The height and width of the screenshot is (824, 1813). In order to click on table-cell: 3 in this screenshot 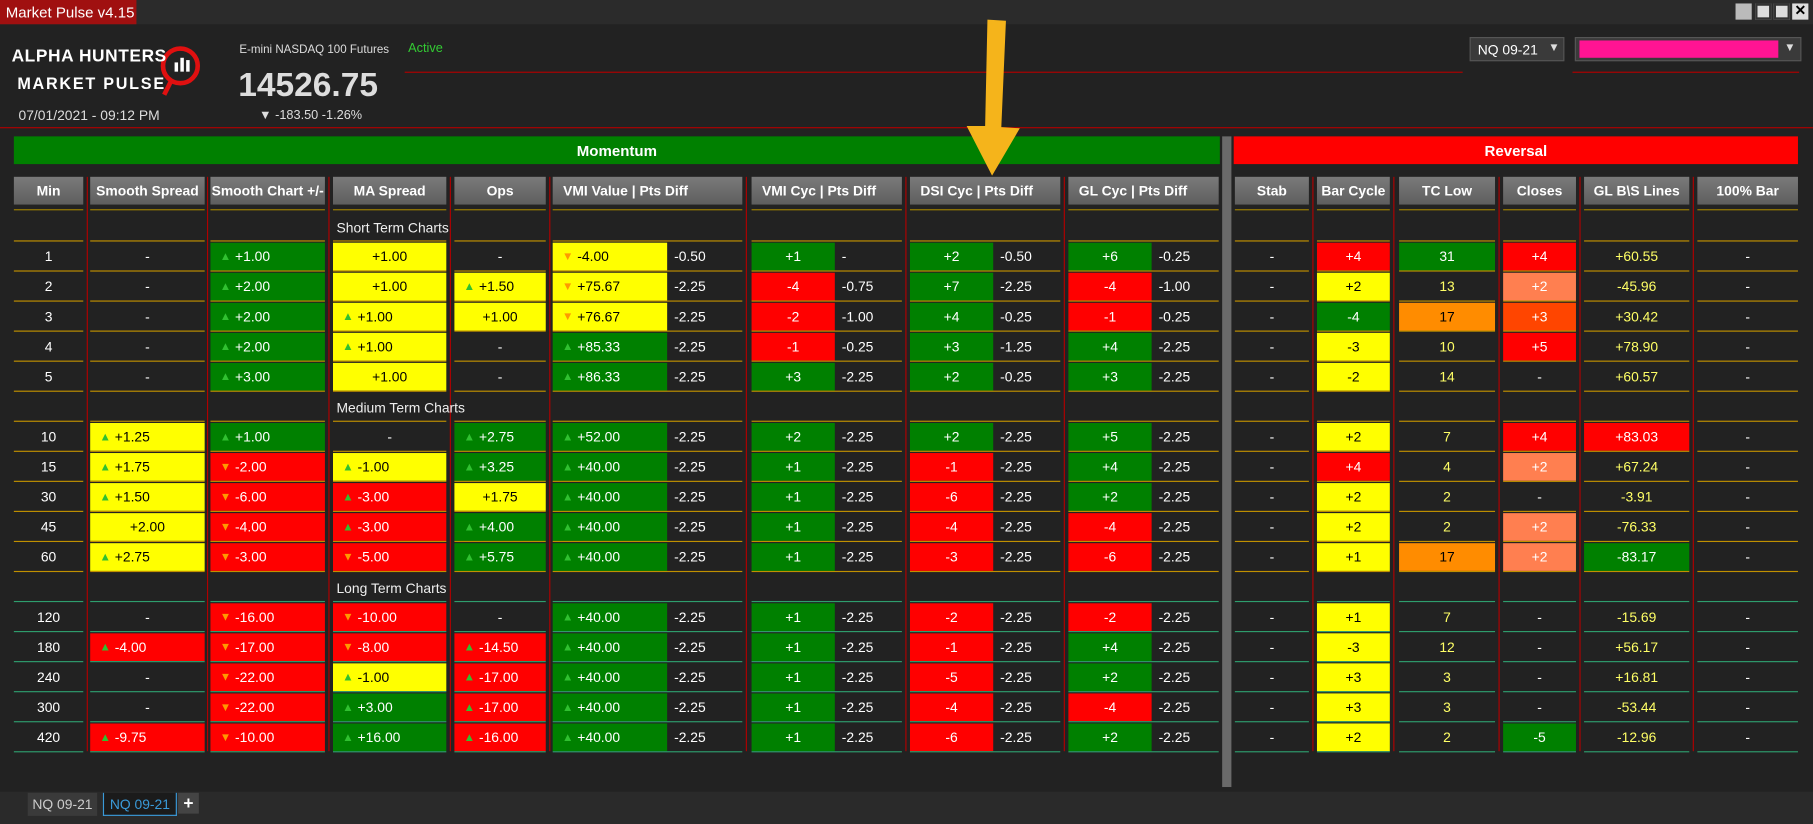, I will do `click(1447, 677)`.